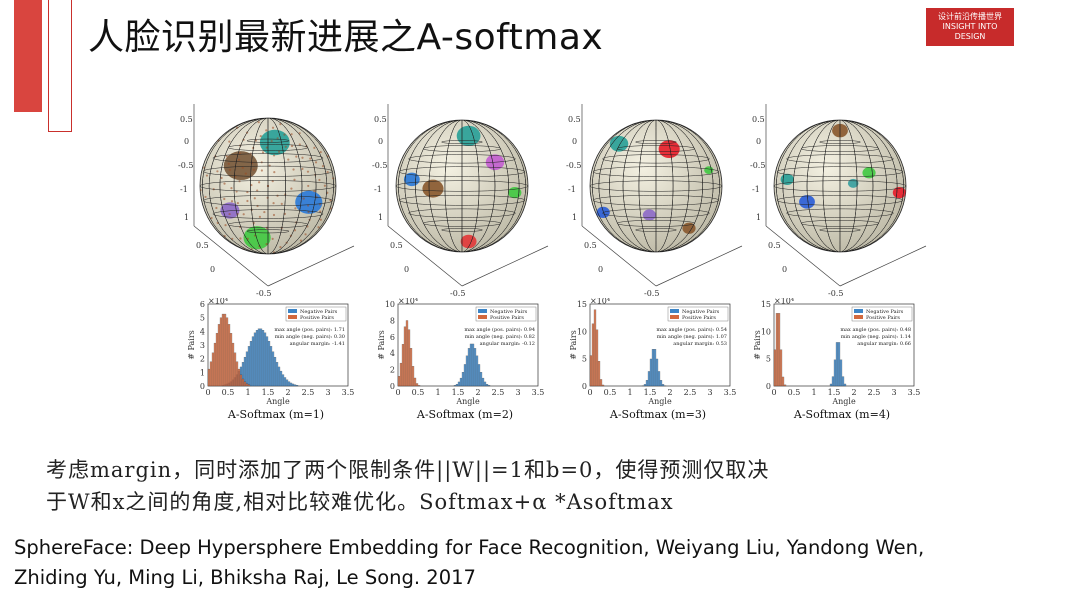  What do you see at coordinates (228, 392) in the screenshot?
I see `x-tick-label: 0.5` at bounding box center [228, 392].